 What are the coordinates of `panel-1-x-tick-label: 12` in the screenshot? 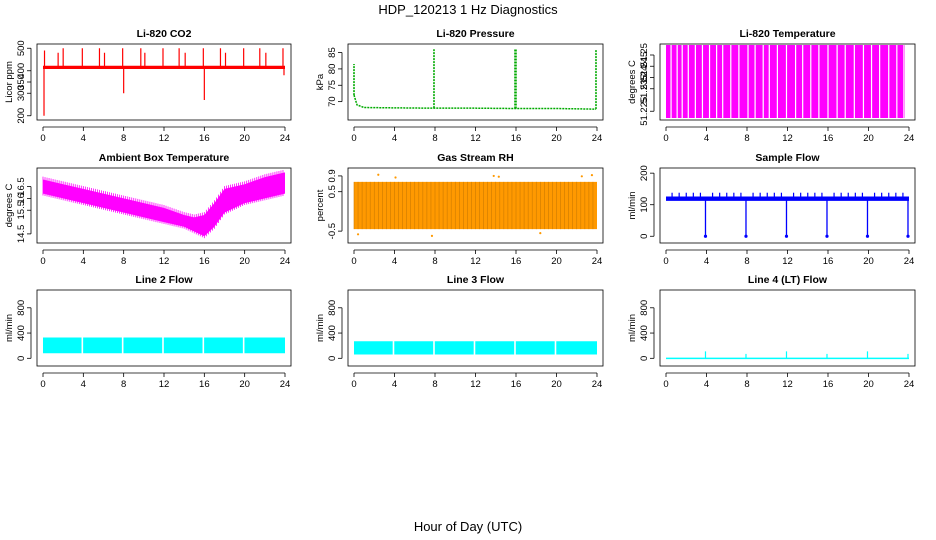 It's located at (164, 138).